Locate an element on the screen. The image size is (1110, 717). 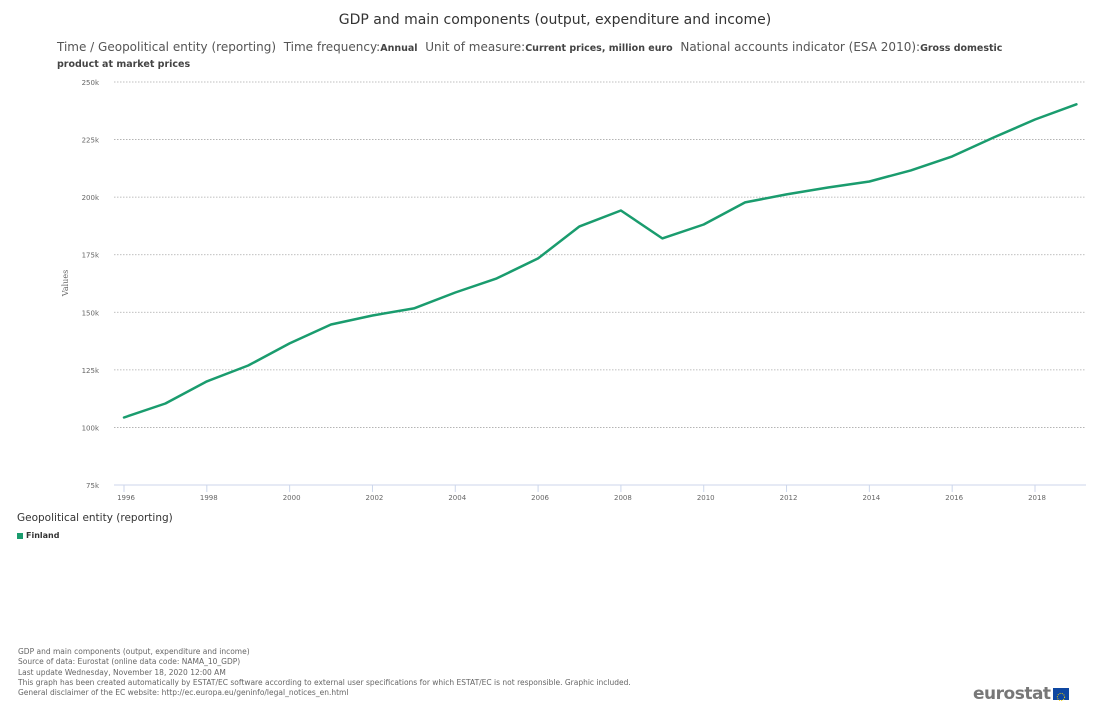
legend-title: Geopolitical entity (reporting) is located at coordinates (95, 518).